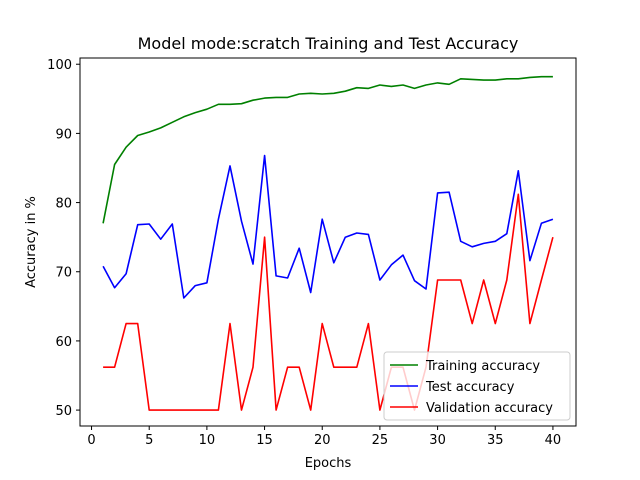 Image resolution: width=640 pixels, height=480 pixels. What do you see at coordinates (63, 342) in the screenshot?
I see `y-tick-label: 60` at bounding box center [63, 342].